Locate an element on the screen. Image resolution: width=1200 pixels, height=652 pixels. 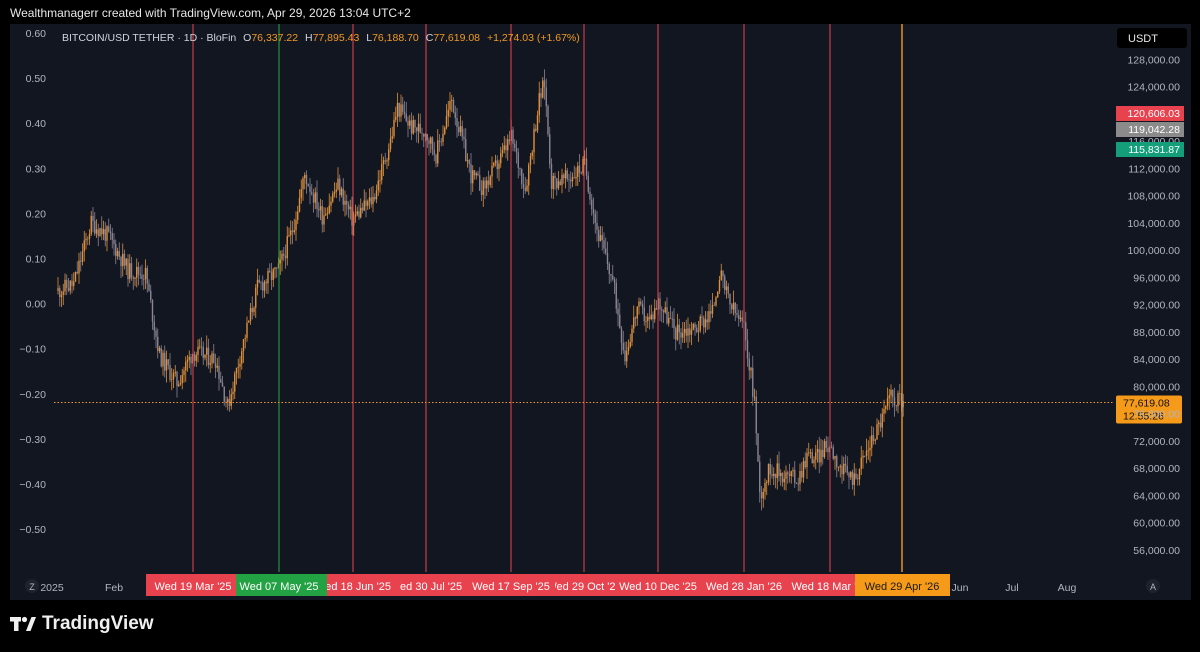
auto-scale-button: A is located at coordinates (1153, 586).